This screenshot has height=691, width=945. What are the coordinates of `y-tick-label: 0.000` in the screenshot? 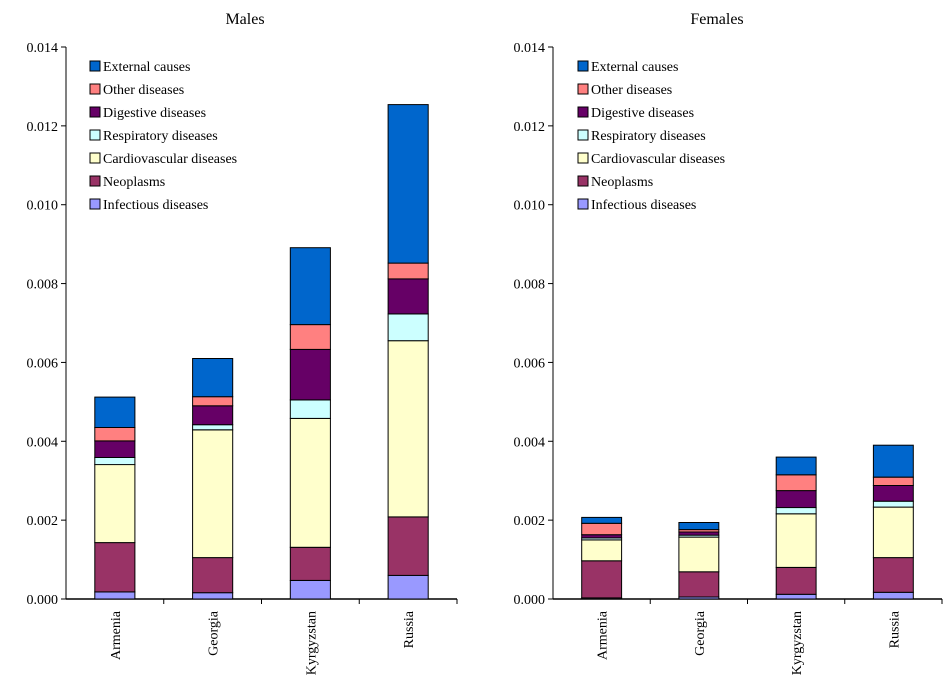 It's located at (530, 600).